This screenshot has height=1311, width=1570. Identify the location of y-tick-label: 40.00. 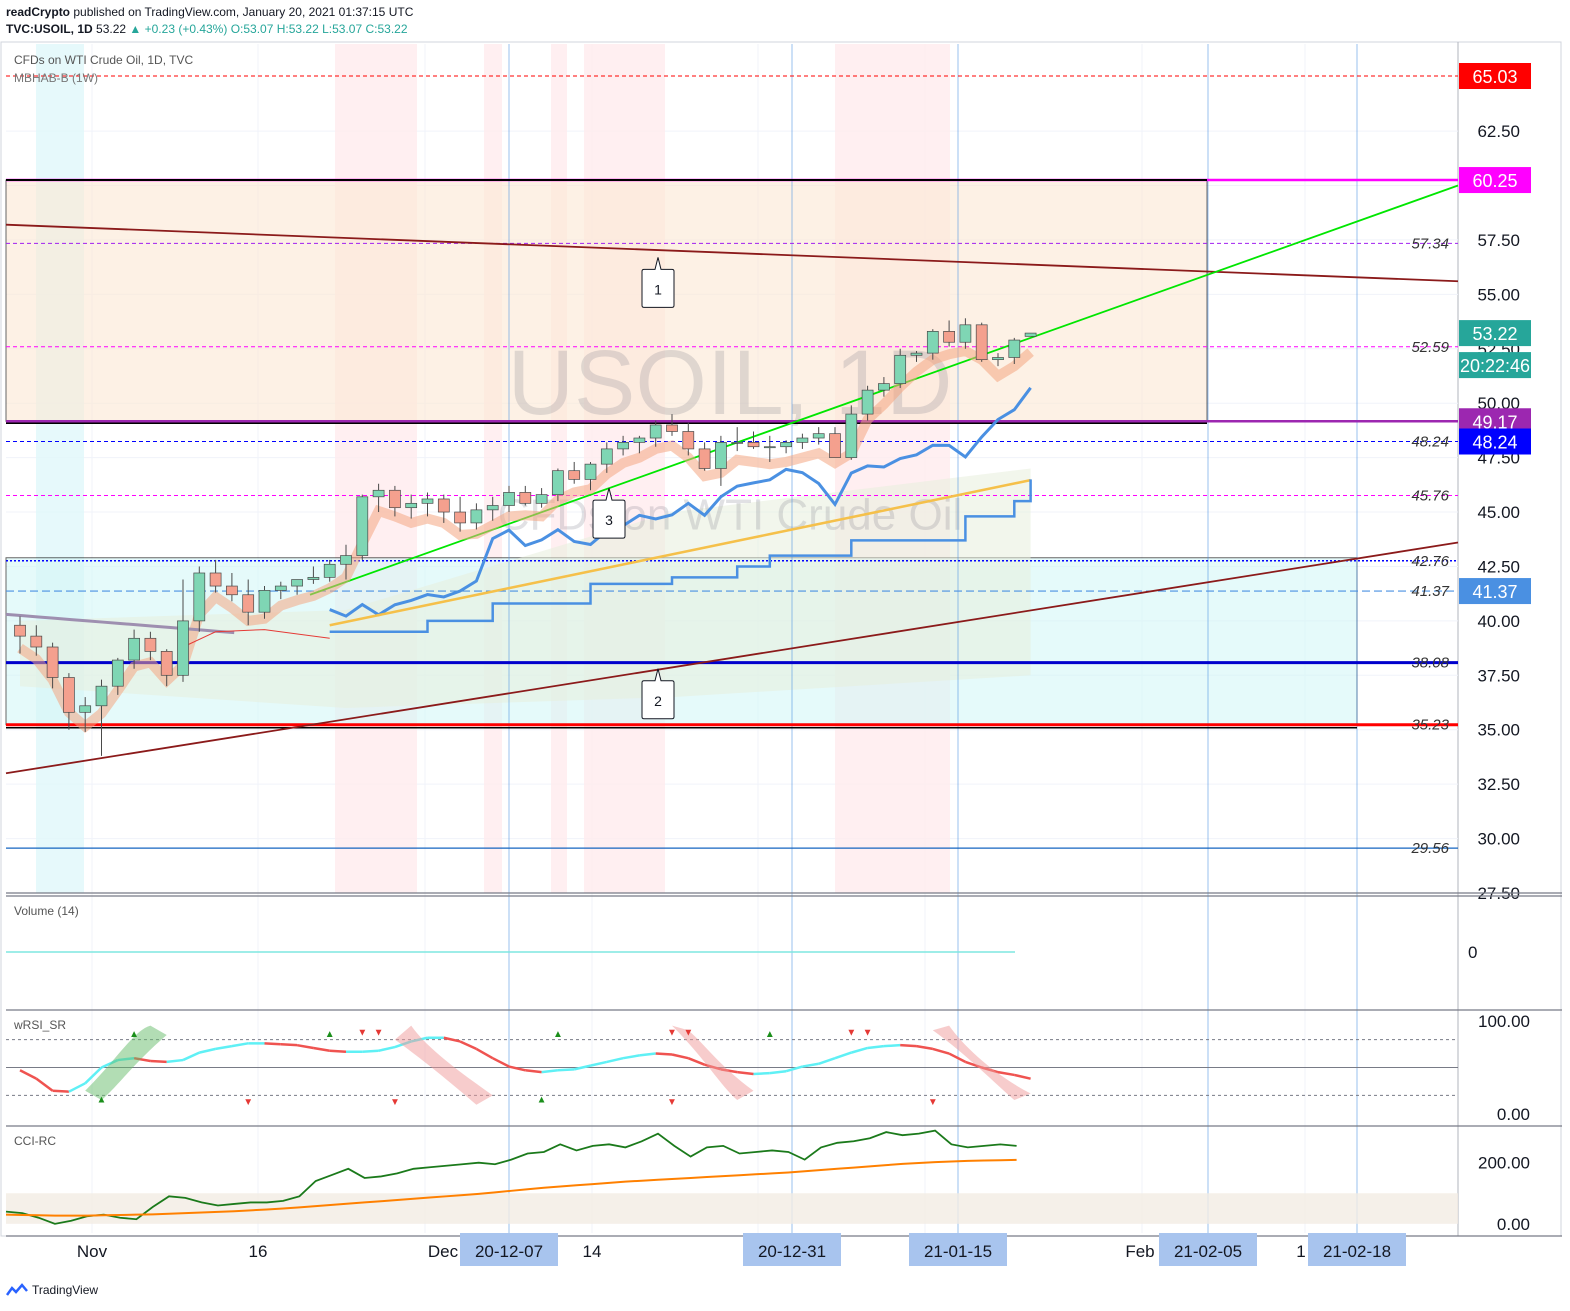
(1498, 621).